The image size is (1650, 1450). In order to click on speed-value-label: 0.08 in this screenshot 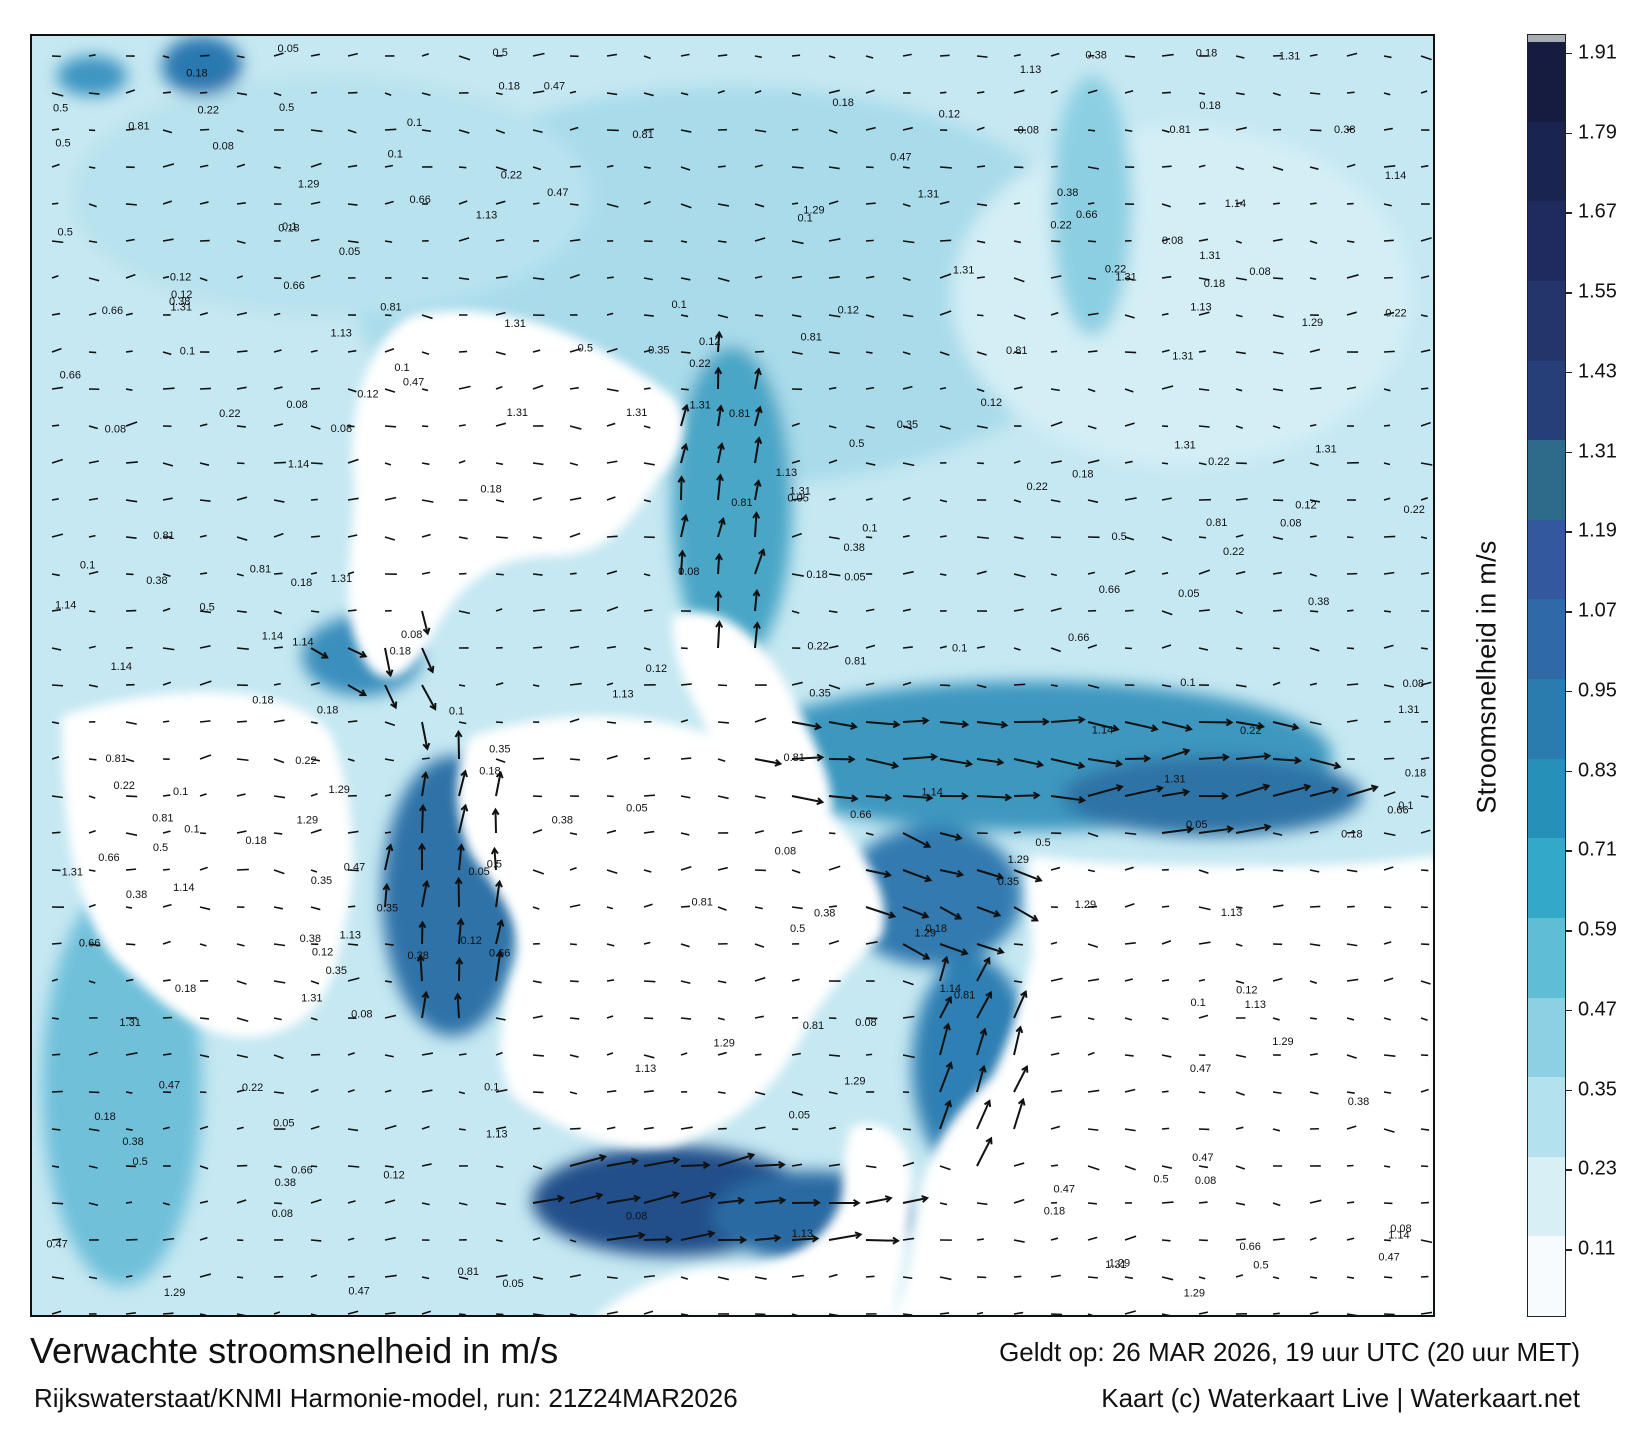, I will do `click(411, 635)`.